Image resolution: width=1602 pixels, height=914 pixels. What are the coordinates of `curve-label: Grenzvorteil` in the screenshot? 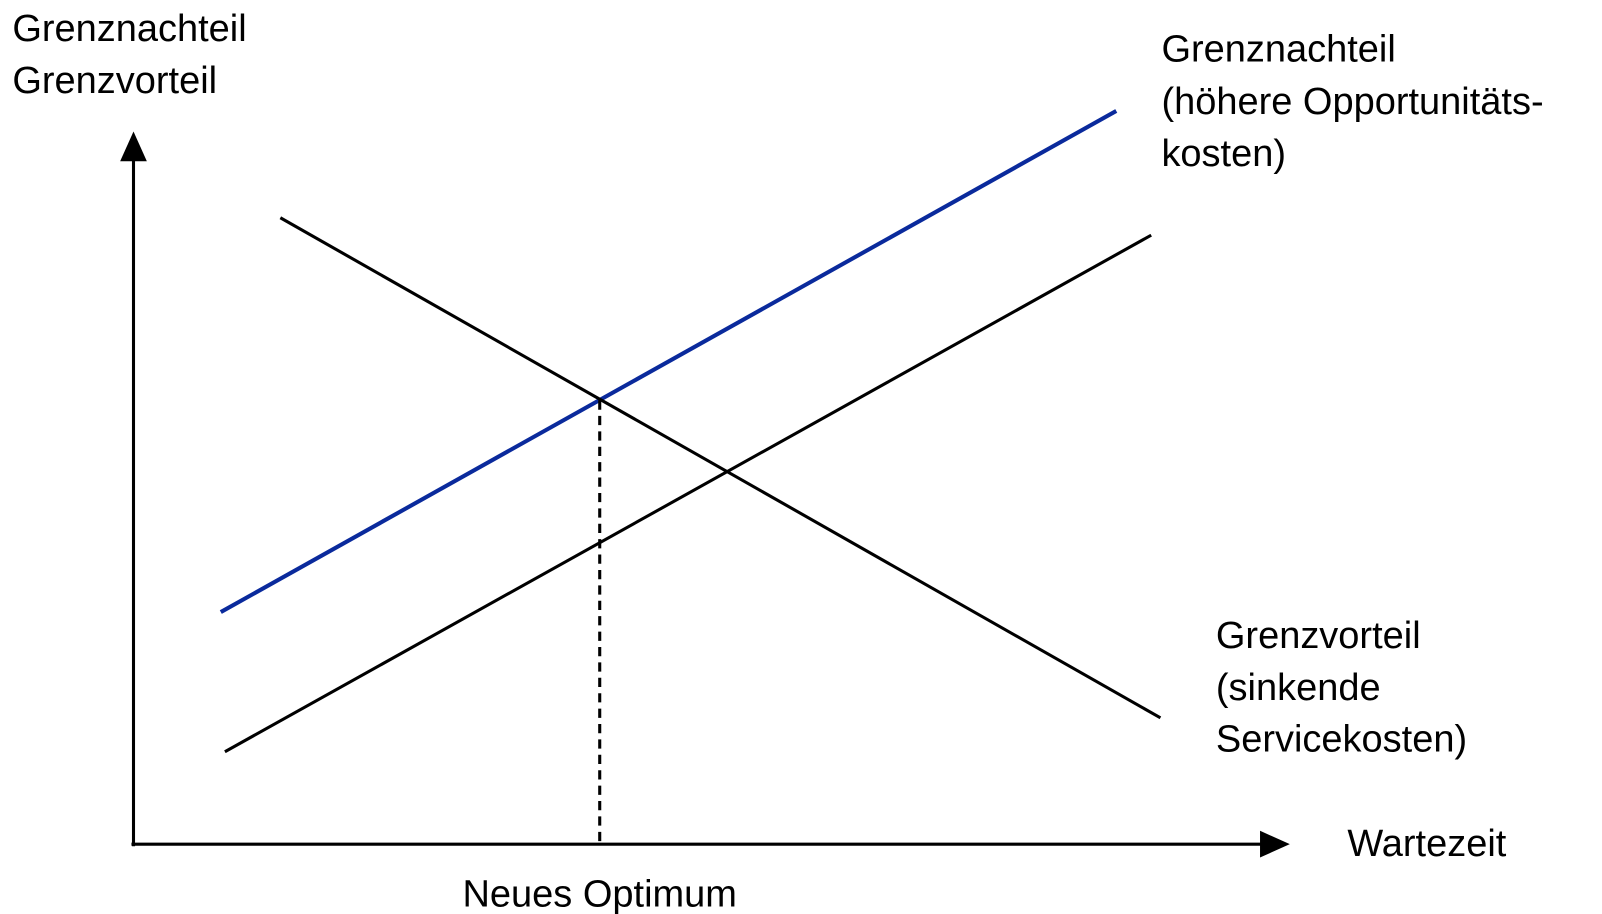 It's located at (1318, 636).